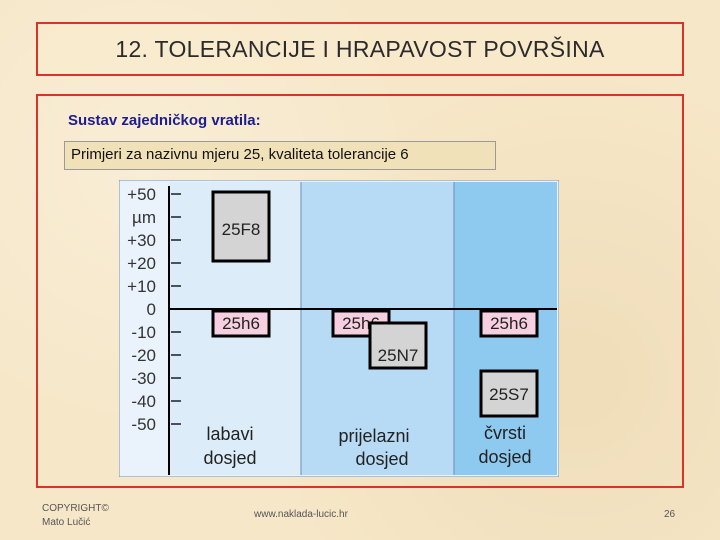  Describe the element at coordinates (143, 332) in the screenshot. I see `tick-label: -10` at that location.